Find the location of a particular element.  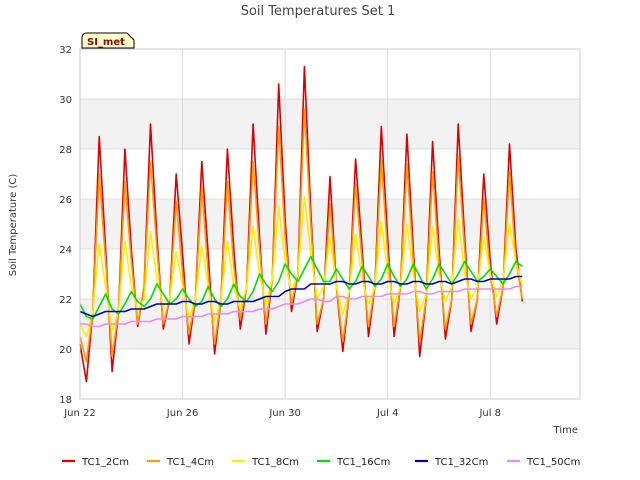

y-tick-label: 28 is located at coordinates (65, 150).